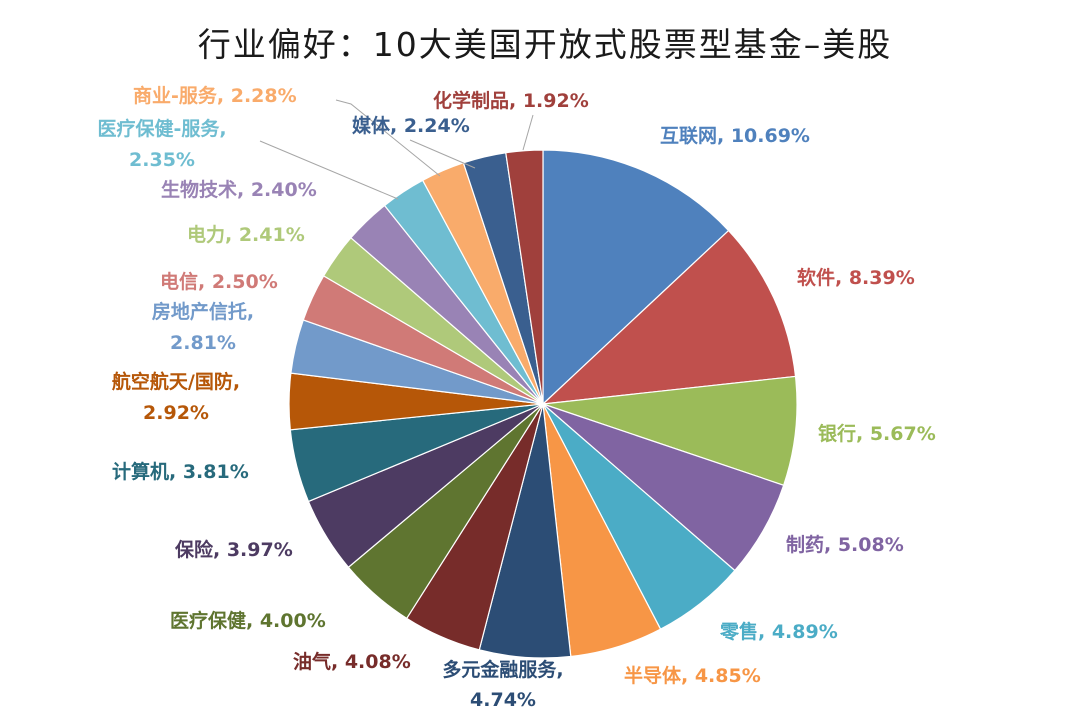 The width and height of the screenshot is (1080, 723). I want to click on chart-title: 行业偏好：10大美国开放式股票型基金–美股, so click(545, 44).